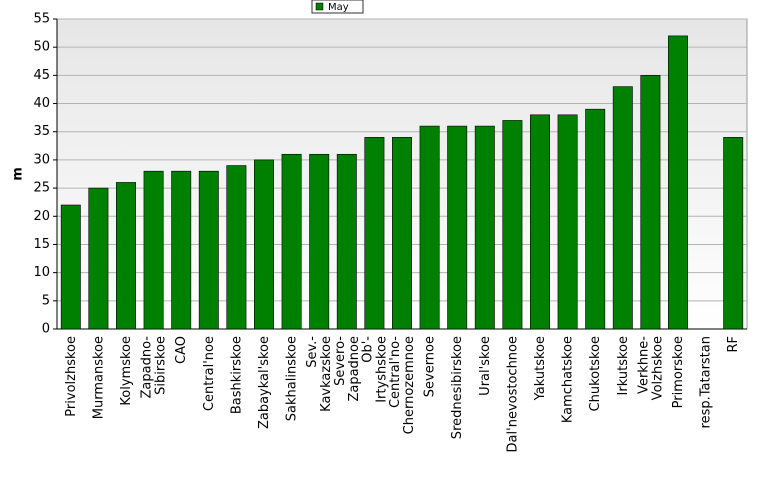 This screenshot has height=479, width=777. Describe the element at coordinates (622, 365) in the screenshot. I see `x-tick-label: Irkutskoe` at that location.